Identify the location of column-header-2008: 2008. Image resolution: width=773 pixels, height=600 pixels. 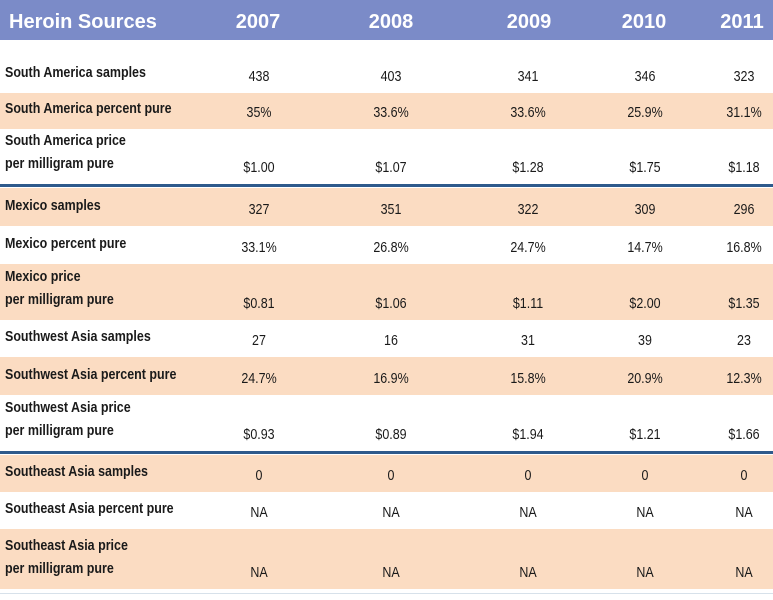
(391, 22).